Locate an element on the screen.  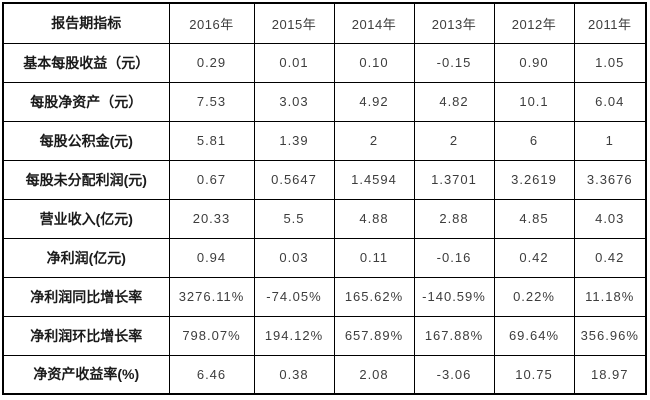
value-cell: 1.39 is located at coordinates (294, 140).